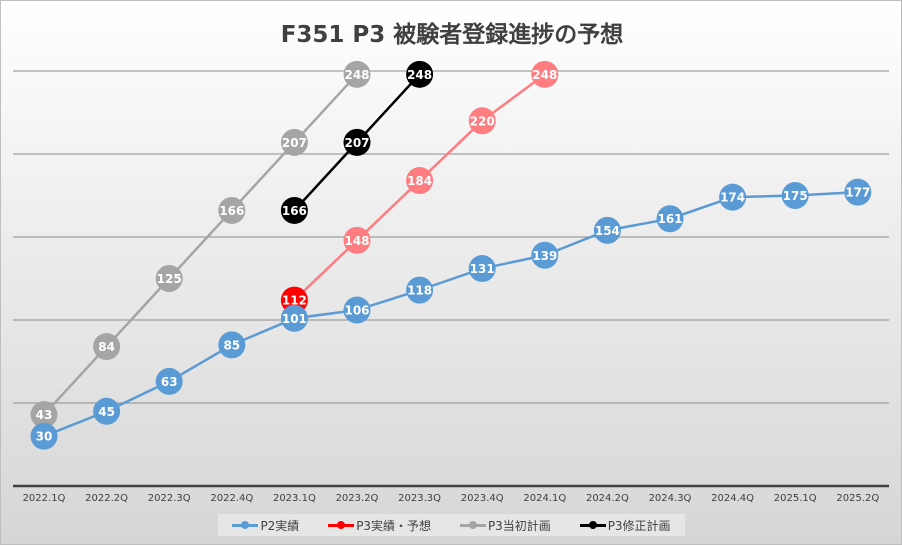 This screenshot has width=902, height=546. What do you see at coordinates (732, 498) in the screenshot?
I see `x-tick-label: 2024.4Q` at bounding box center [732, 498].